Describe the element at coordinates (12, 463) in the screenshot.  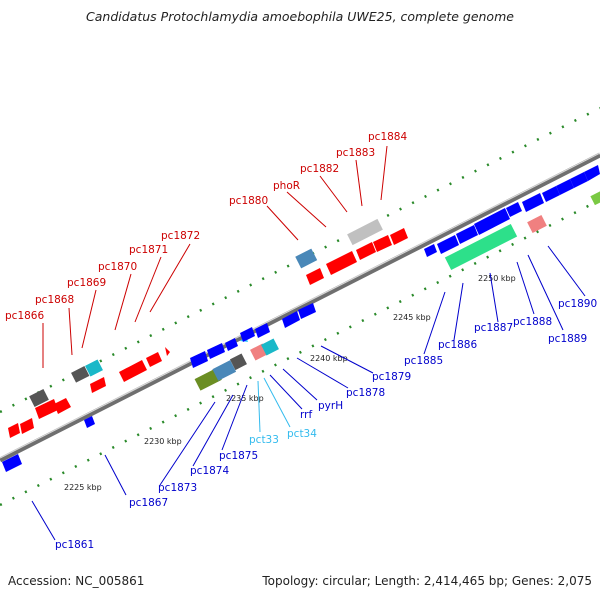
I see `gene-pc1861` at that location.